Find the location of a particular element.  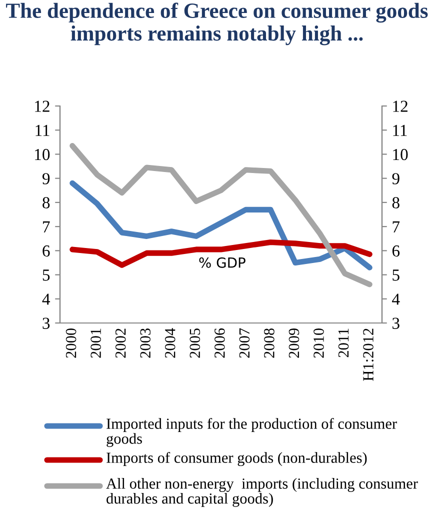

y-tick-label: 7 is located at coordinates (46, 226).